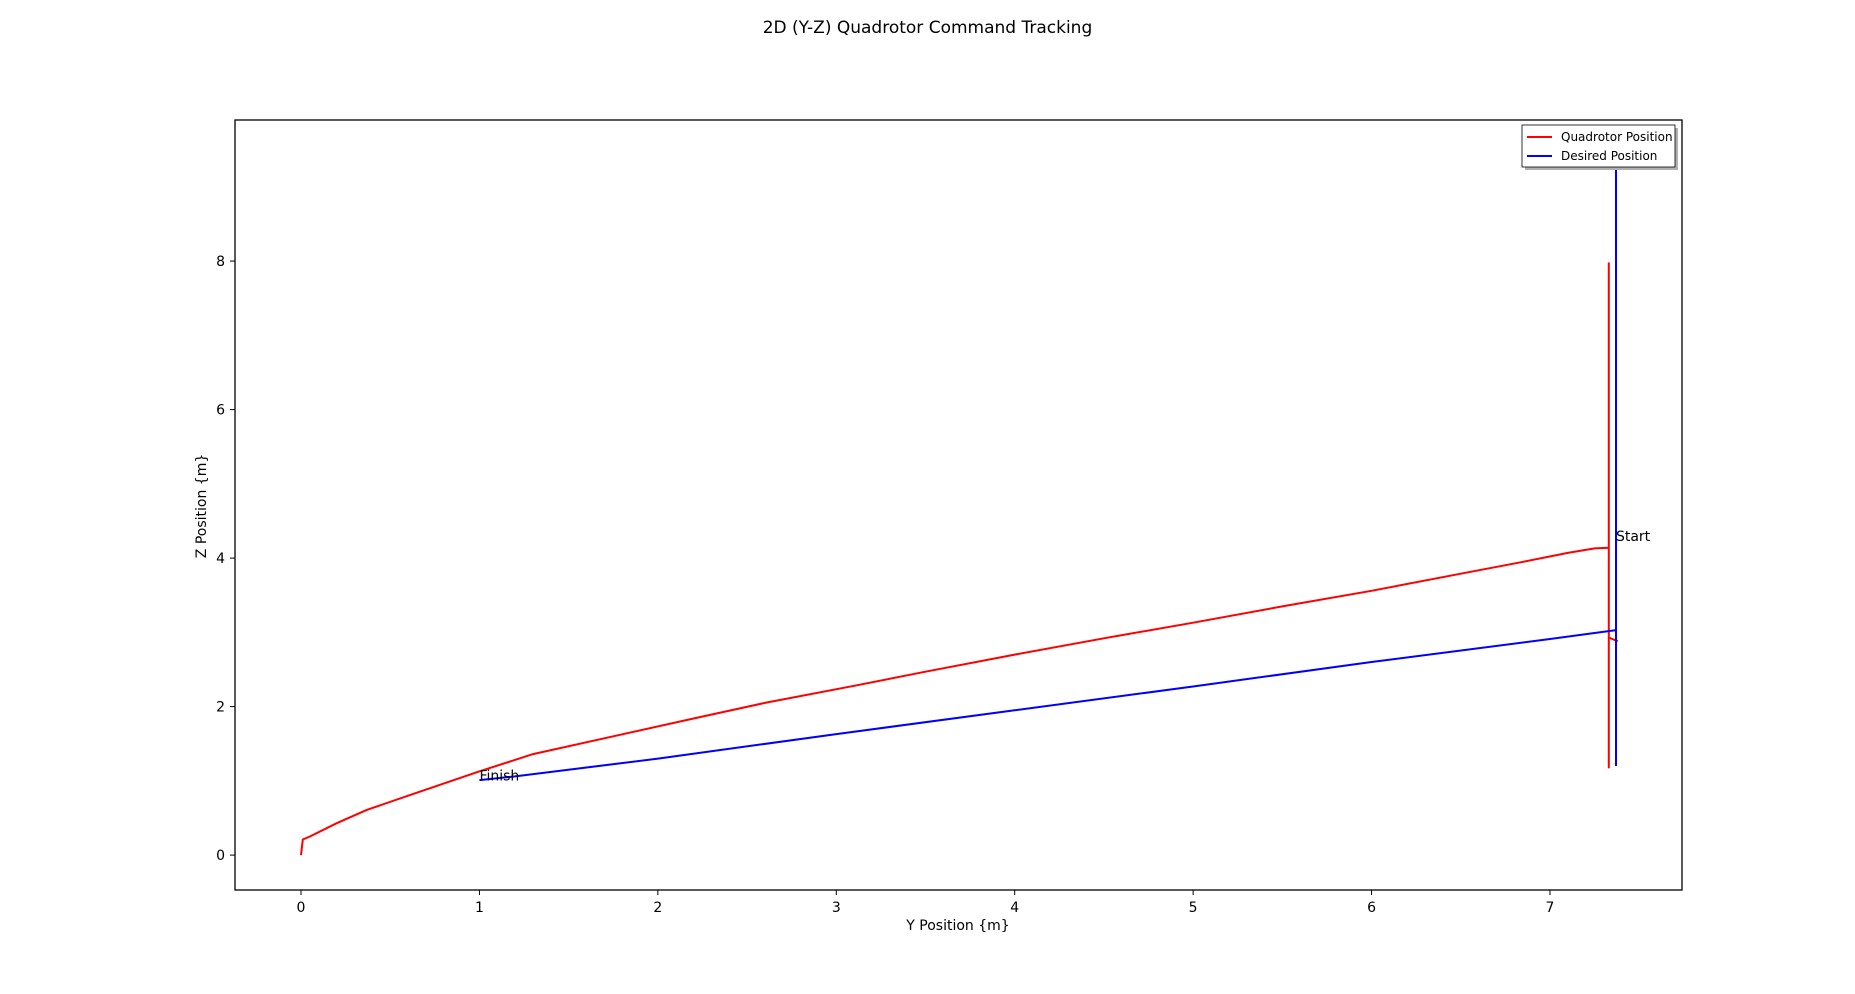  What do you see at coordinates (479, 908) in the screenshot?
I see `x-tick-label: 1` at bounding box center [479, 908].